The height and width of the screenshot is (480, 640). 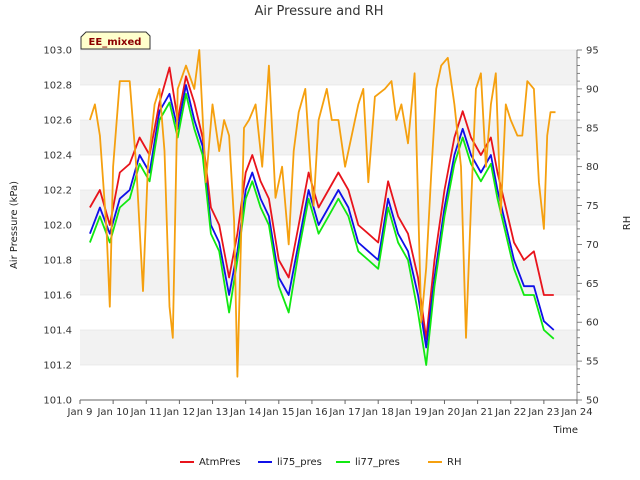 What do you see at coordinates (592, 323) in the screenshot?
I see `y2-tick-label: 60` at bounding box center [592, 323].